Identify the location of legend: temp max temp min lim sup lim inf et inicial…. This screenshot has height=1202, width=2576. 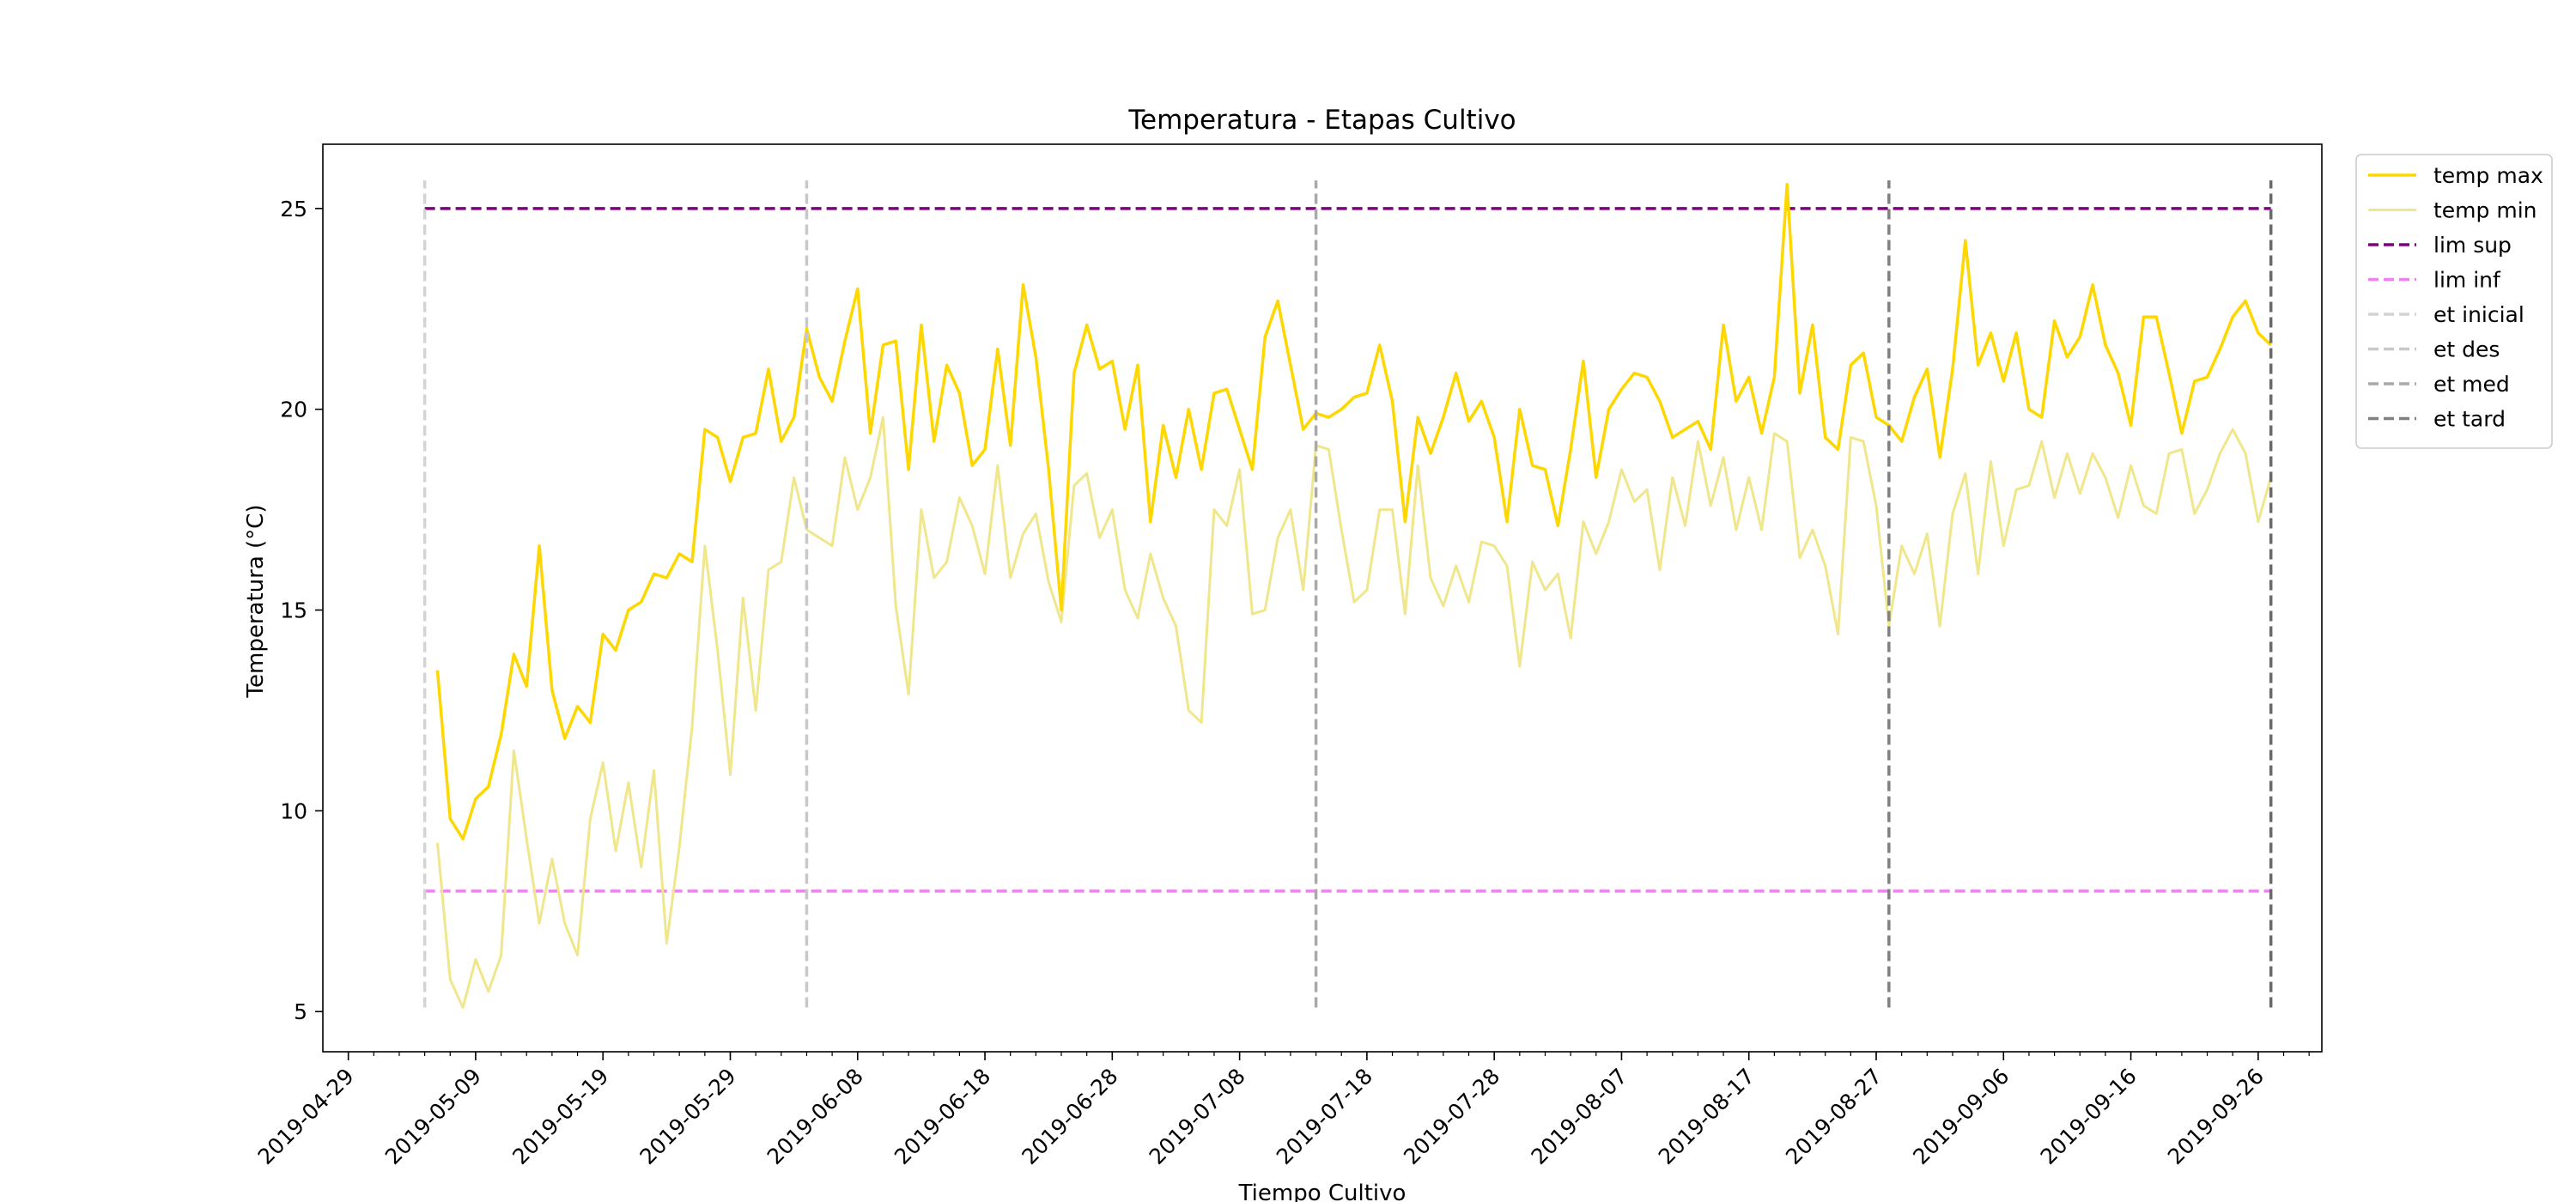
(2454, 301).